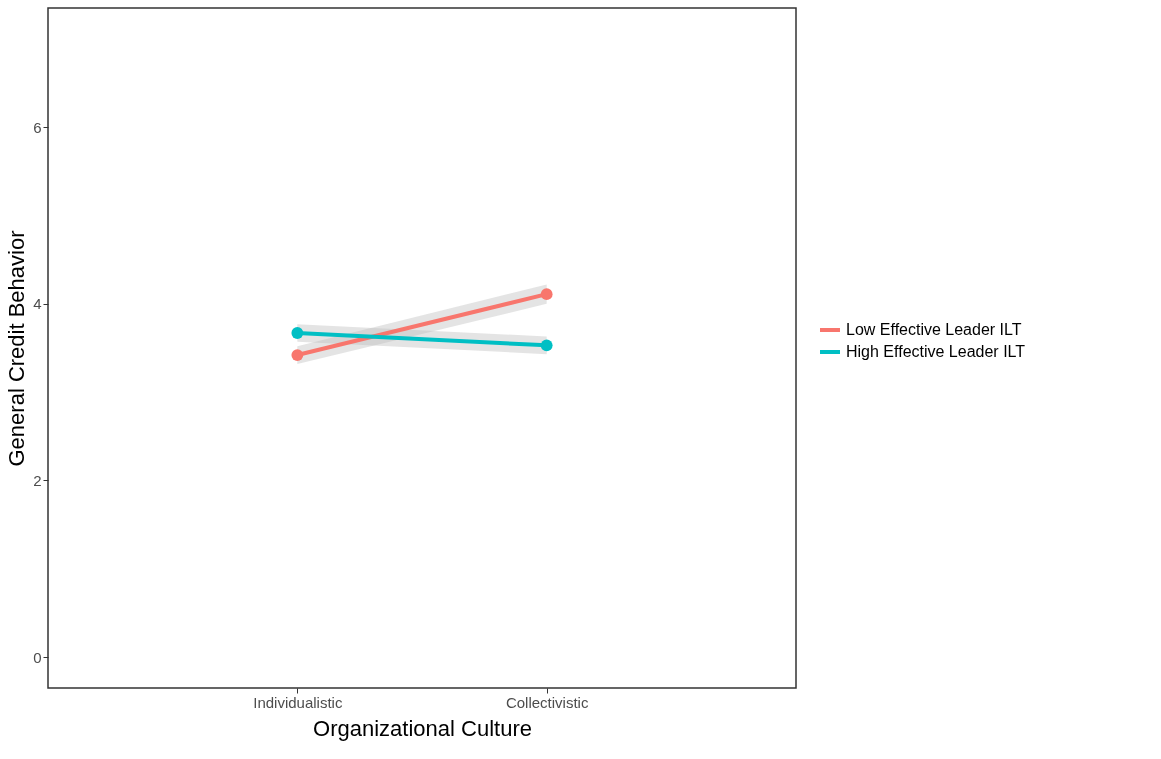 The image size is (1161, 759). I want to click on x-tick-label: Individualistic, so click(298, 702).